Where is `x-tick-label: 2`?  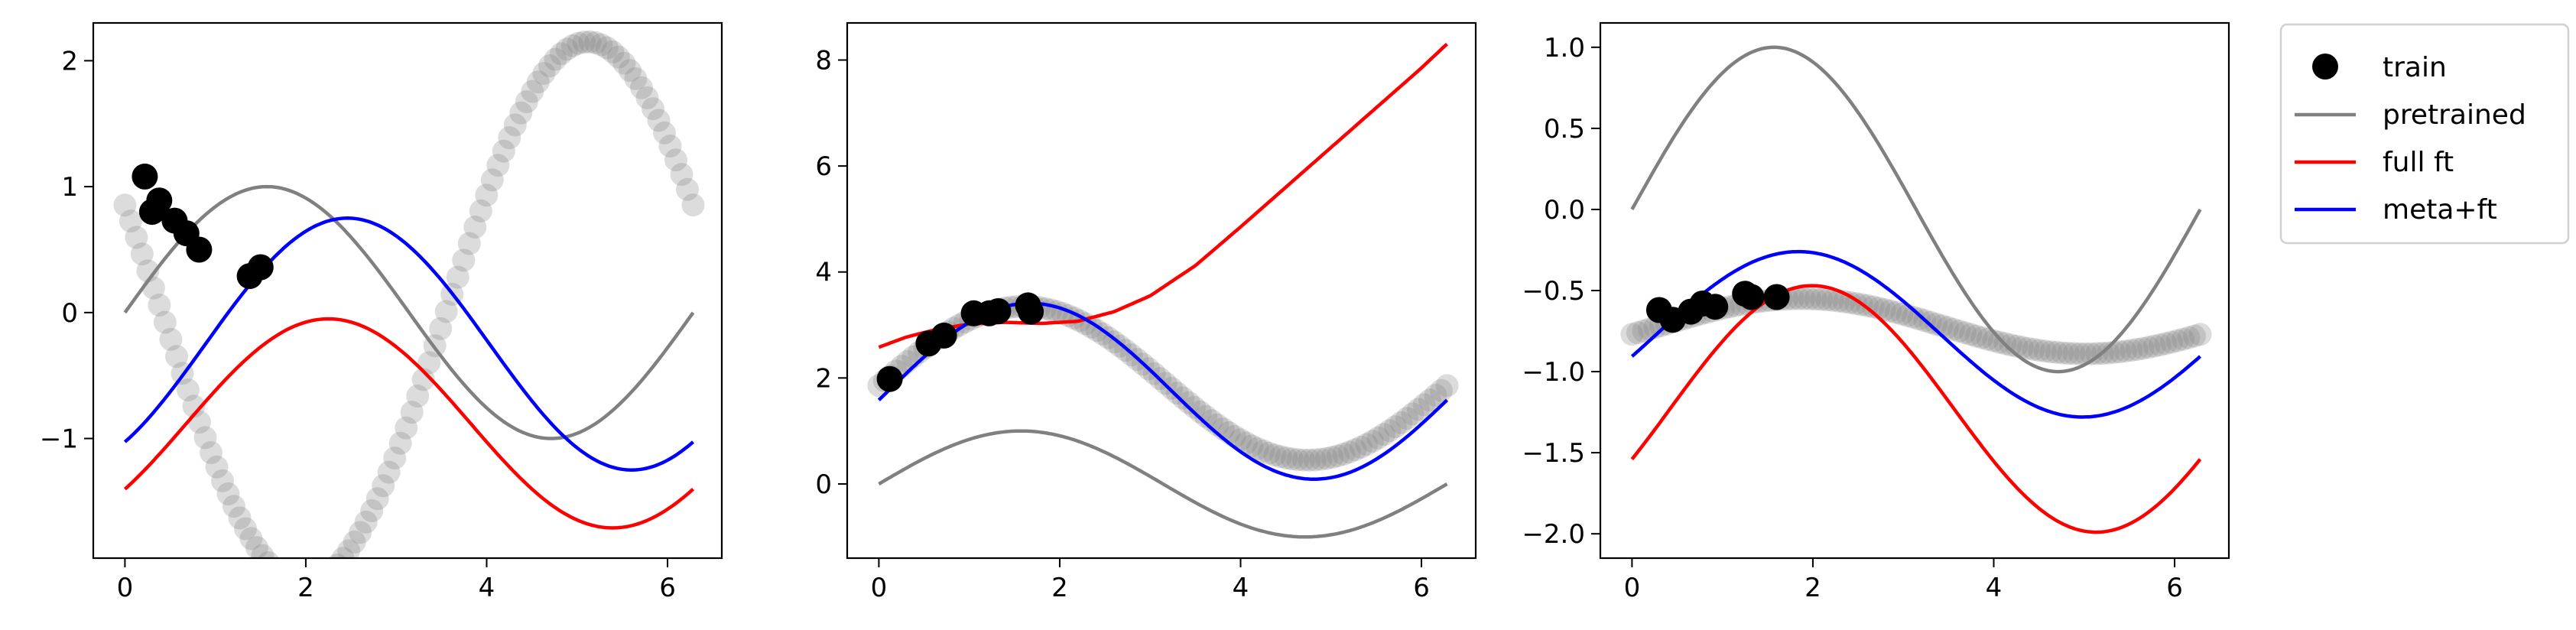
x-tick-label: 2 is located at coordinates (1059, 588).